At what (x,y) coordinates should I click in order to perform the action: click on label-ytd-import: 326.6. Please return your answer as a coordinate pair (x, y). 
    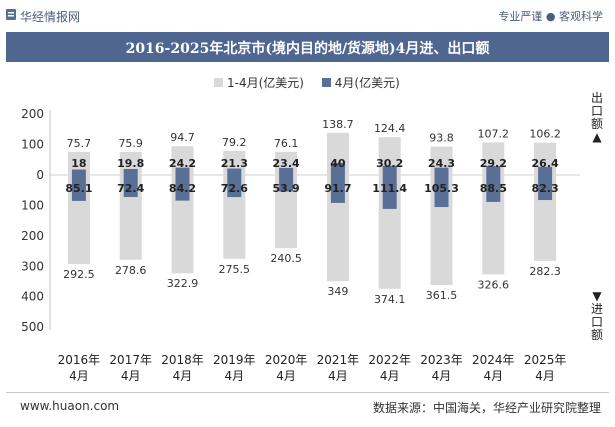
    Looking at the image, I should click on (494, 284).